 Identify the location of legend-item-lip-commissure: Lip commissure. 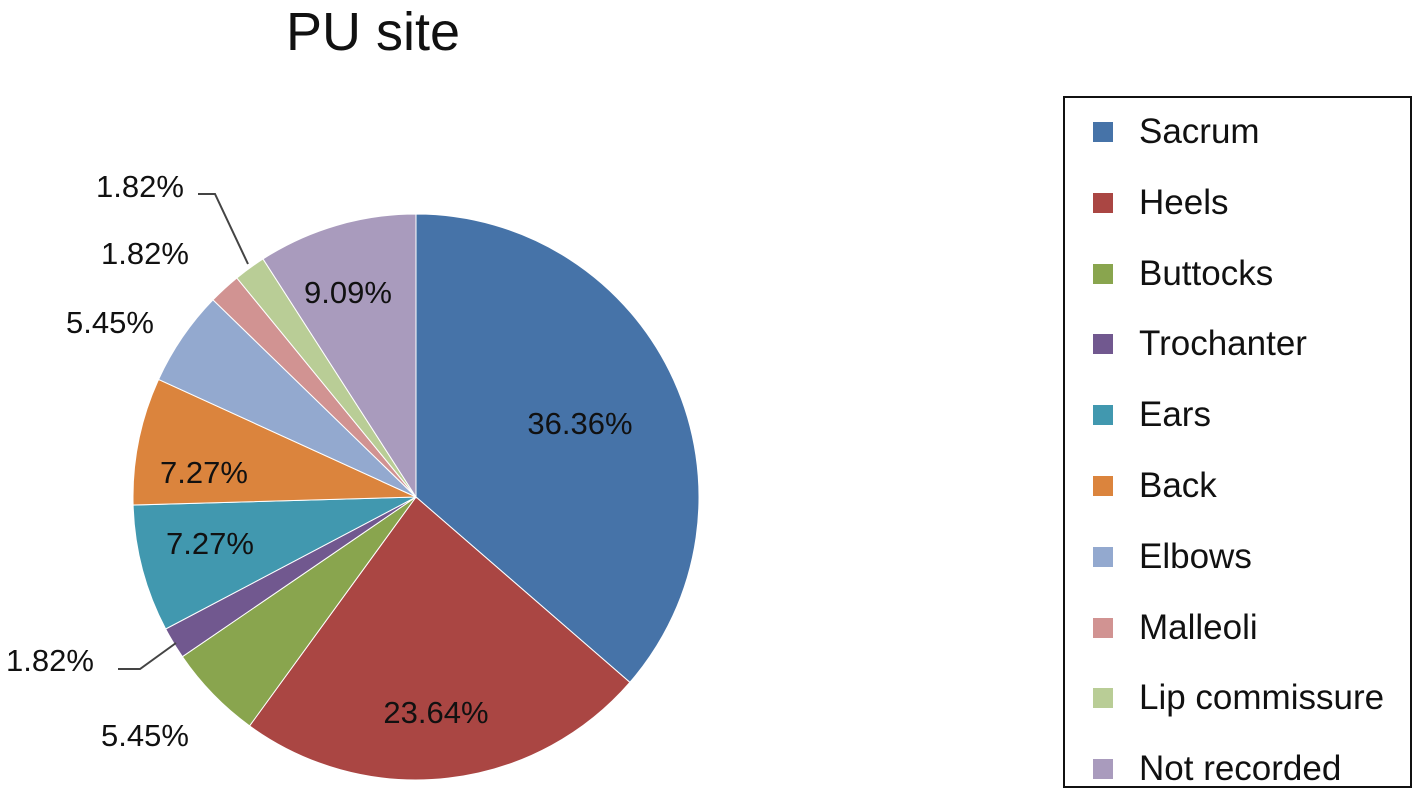
(1238, 698).